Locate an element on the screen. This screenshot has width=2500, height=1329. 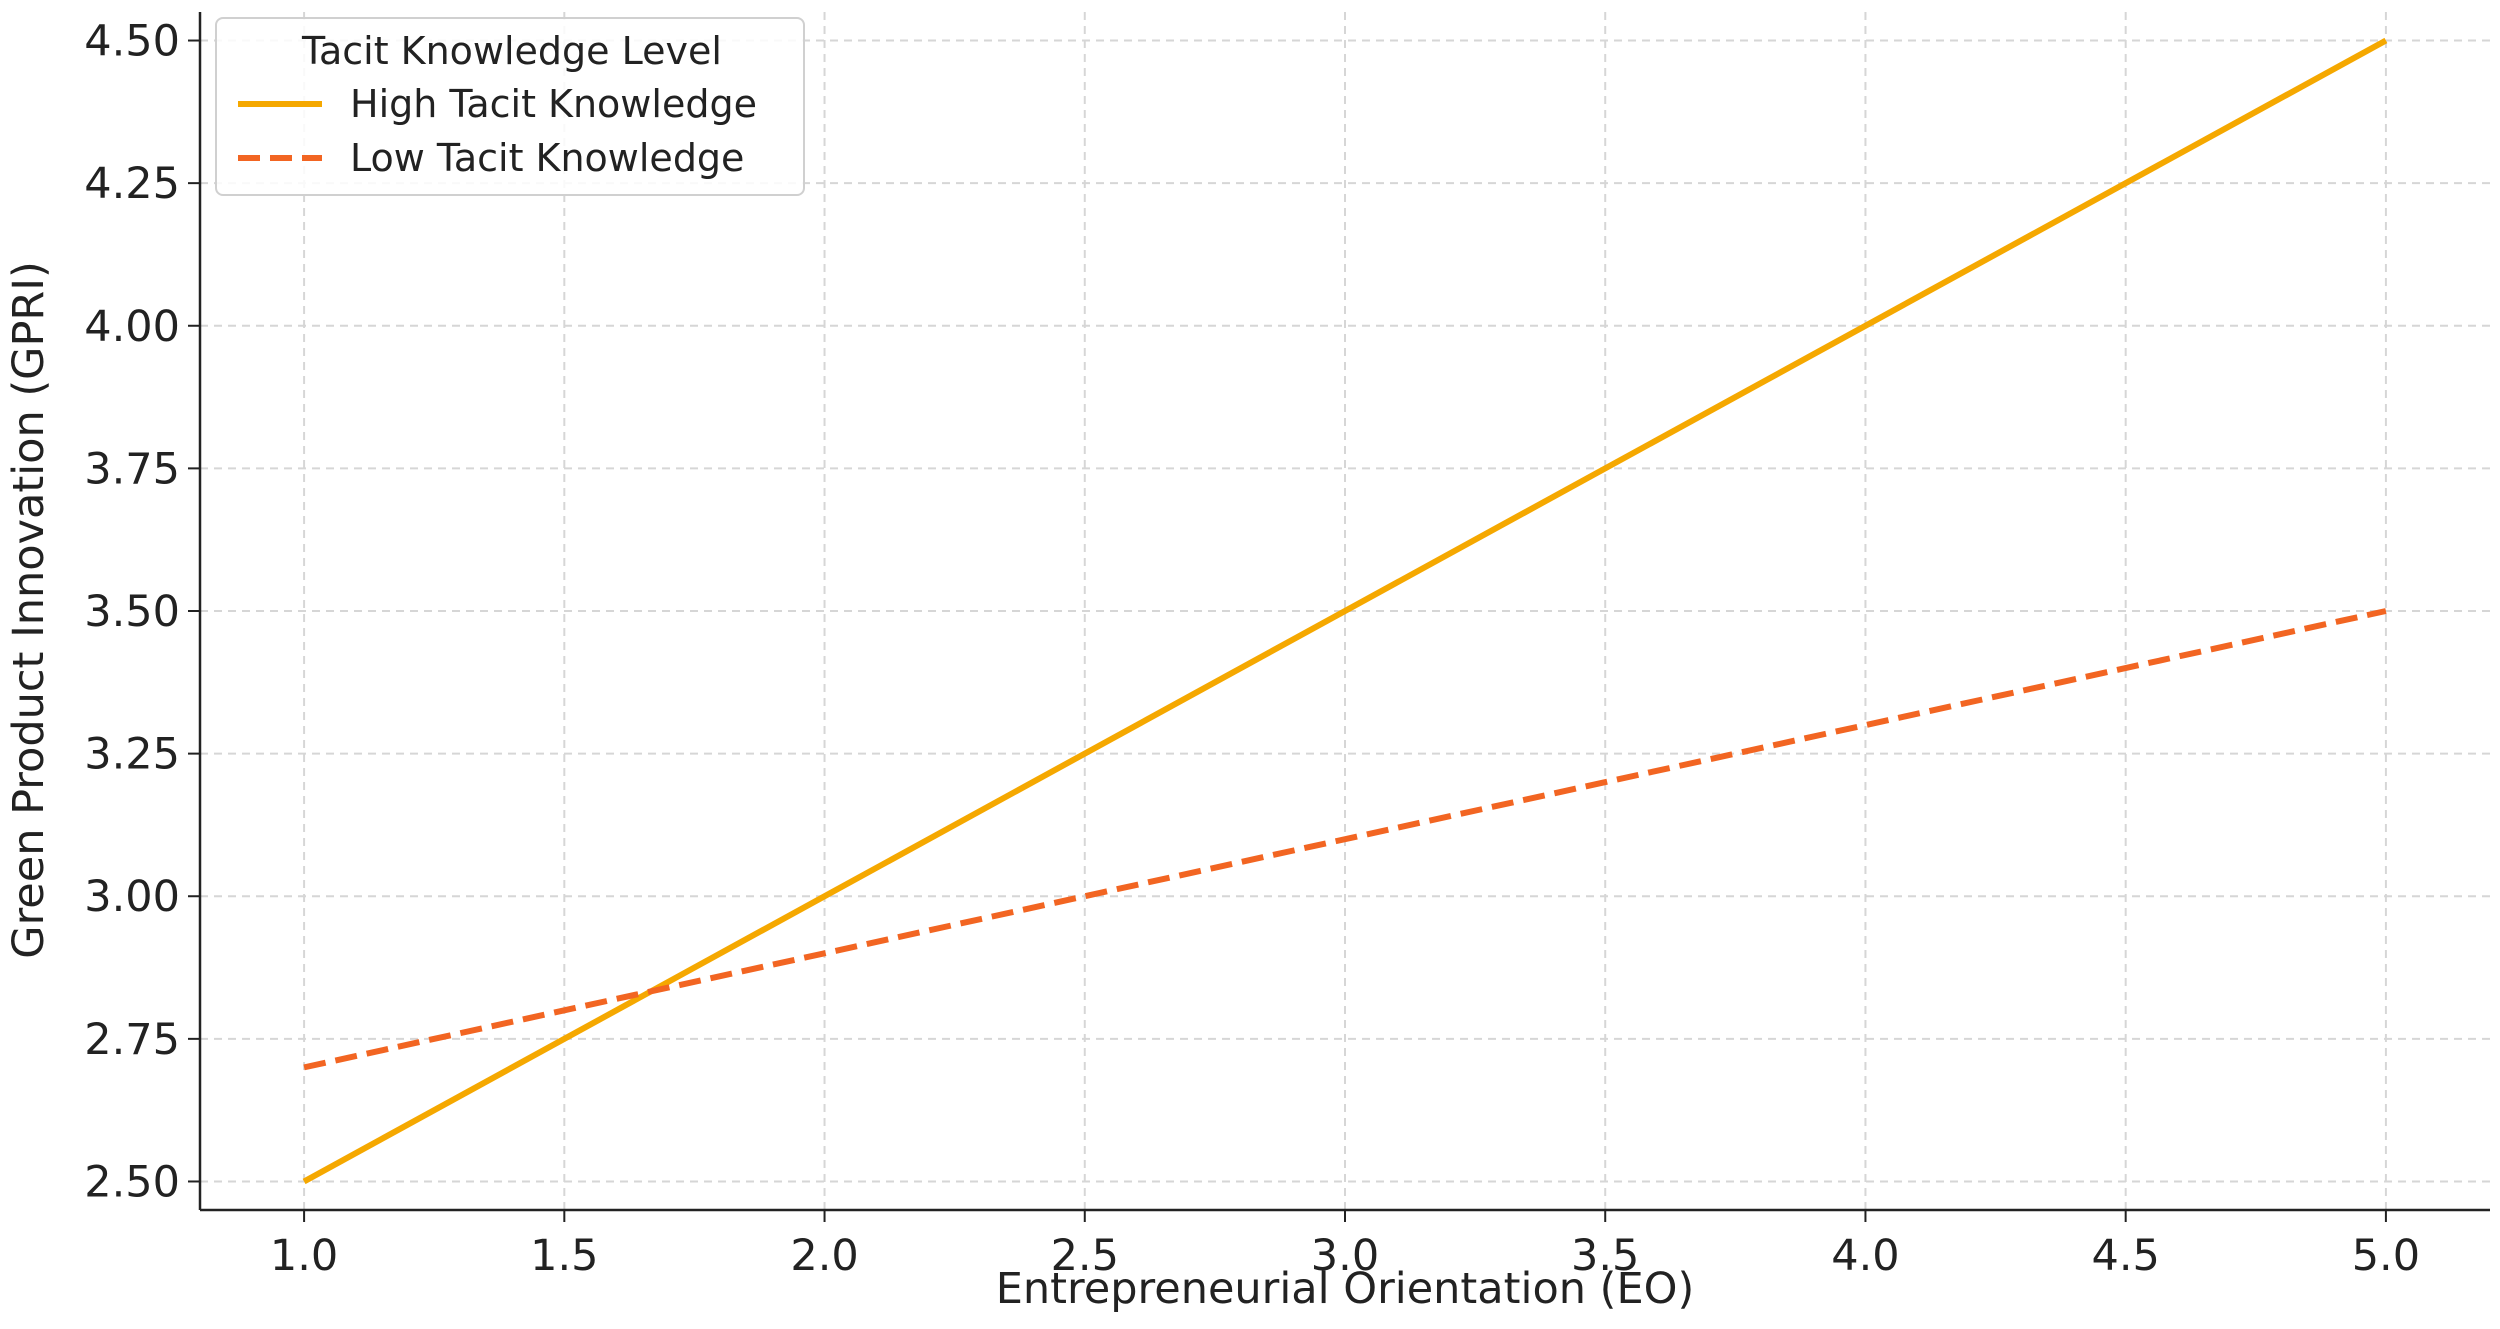
y-tick-label: 4.00 is located at coordinates (132, 327).